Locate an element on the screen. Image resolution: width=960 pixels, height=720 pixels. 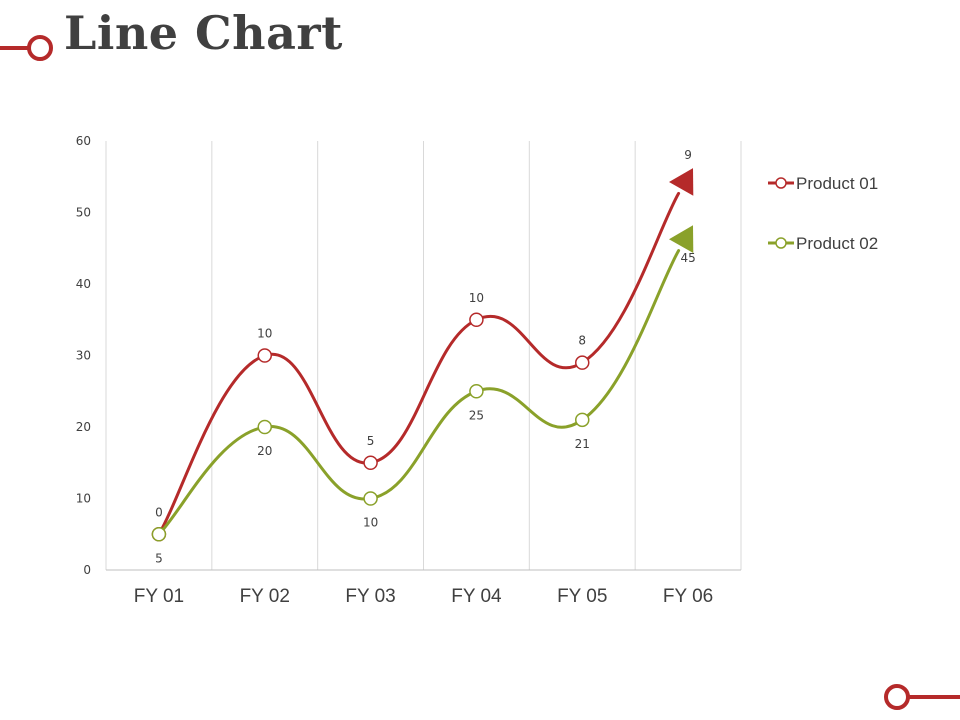
y-tick-label: 30 is located at coordinates (83, 356).